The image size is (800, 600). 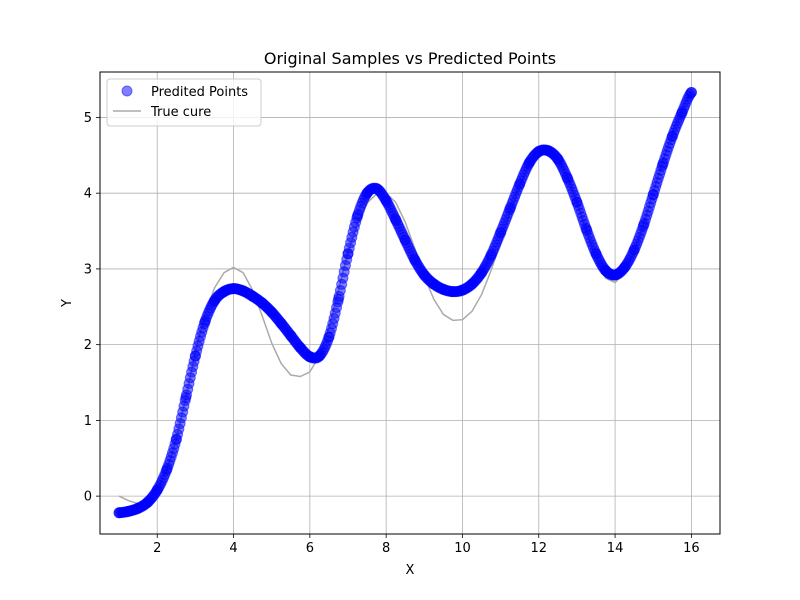 I want to click on legend: Predited Points True cure, so click(x=184, y=102).